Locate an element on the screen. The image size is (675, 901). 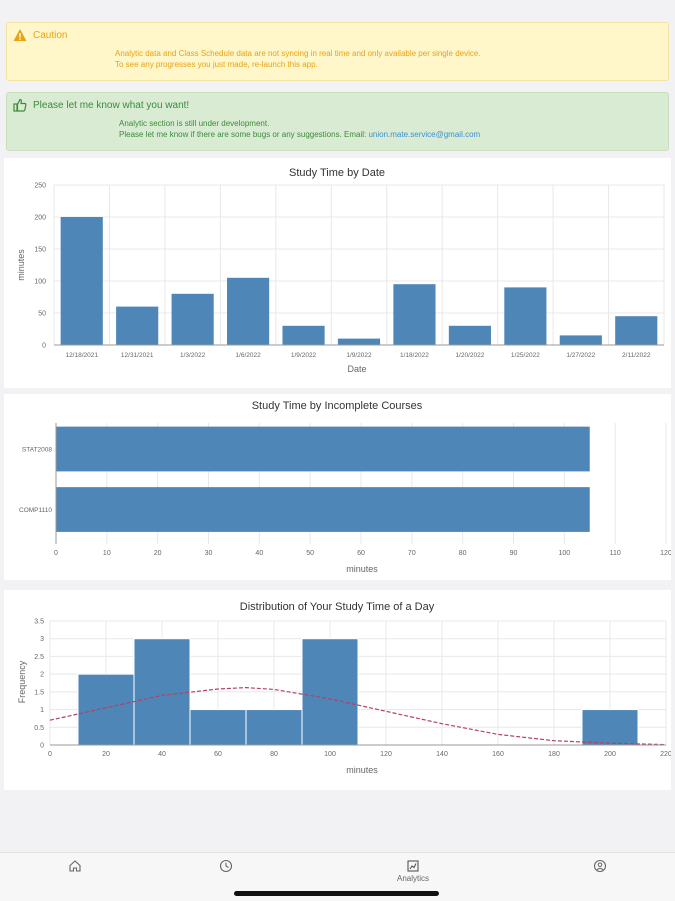
x-tick-label: 2/11/2022 is located at coordinates (636, 355).